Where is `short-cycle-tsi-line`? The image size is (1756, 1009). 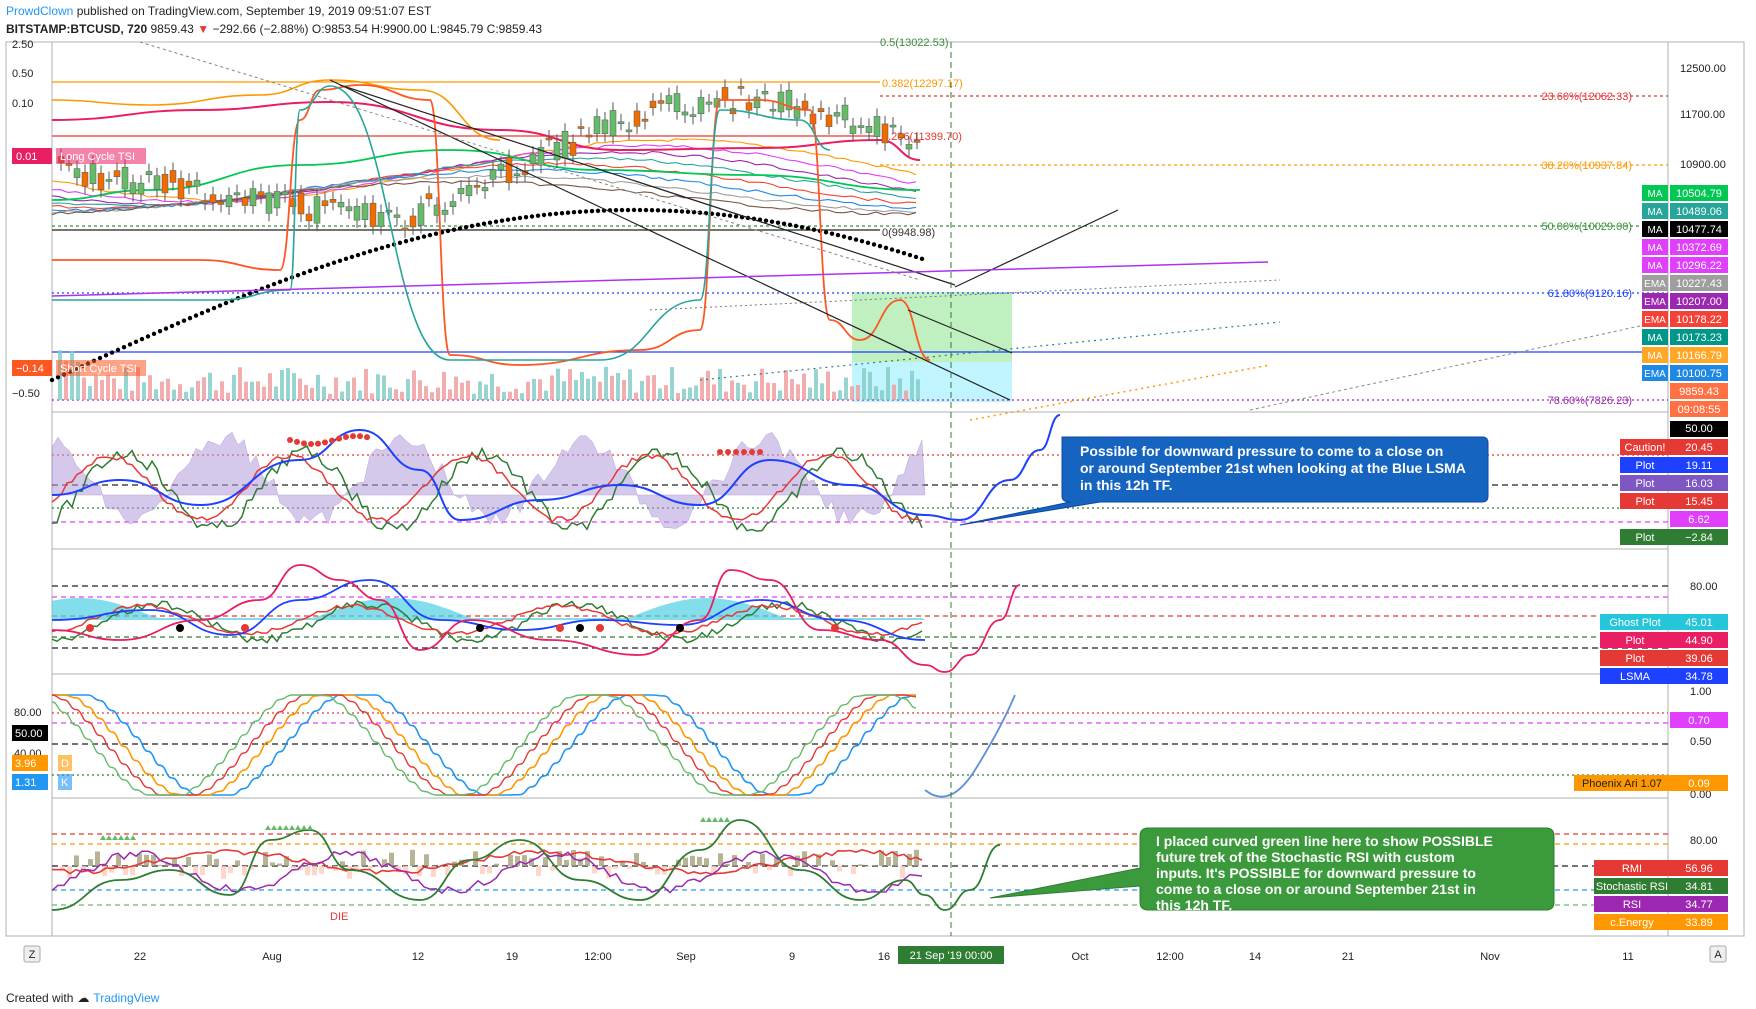 short-cycle-tsi-line is located at coordinates (491, 225).